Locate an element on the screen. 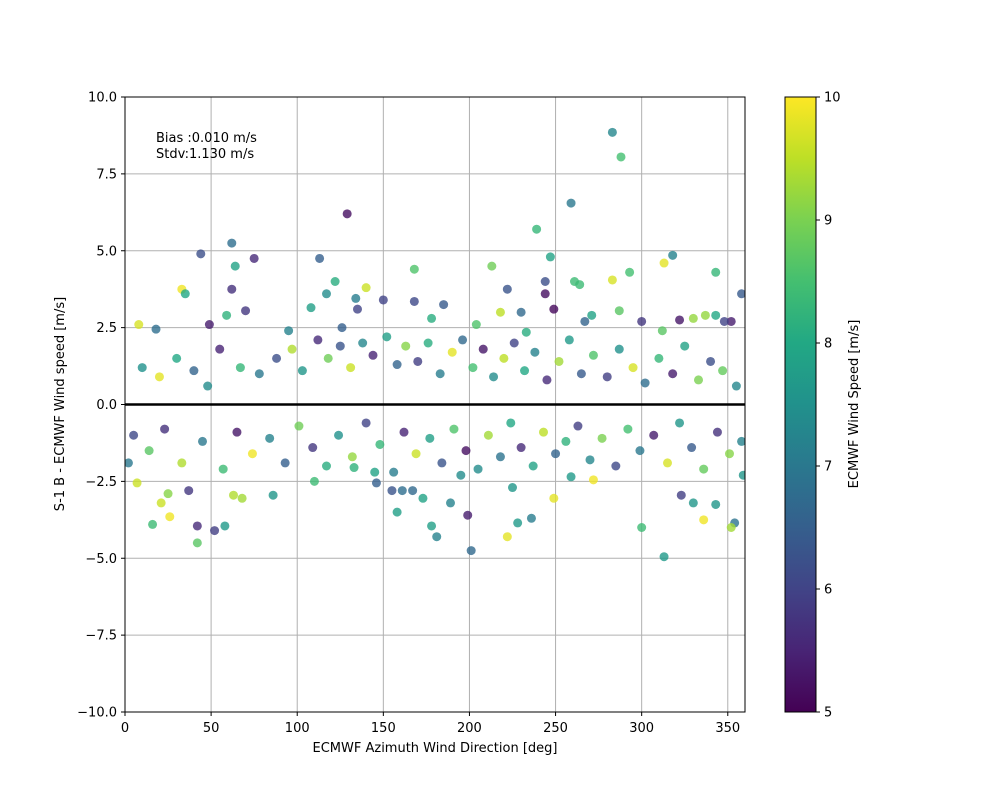  colorbar-label: ECMWF Wind Speed [m/s] is located at coordinates (854, 404).